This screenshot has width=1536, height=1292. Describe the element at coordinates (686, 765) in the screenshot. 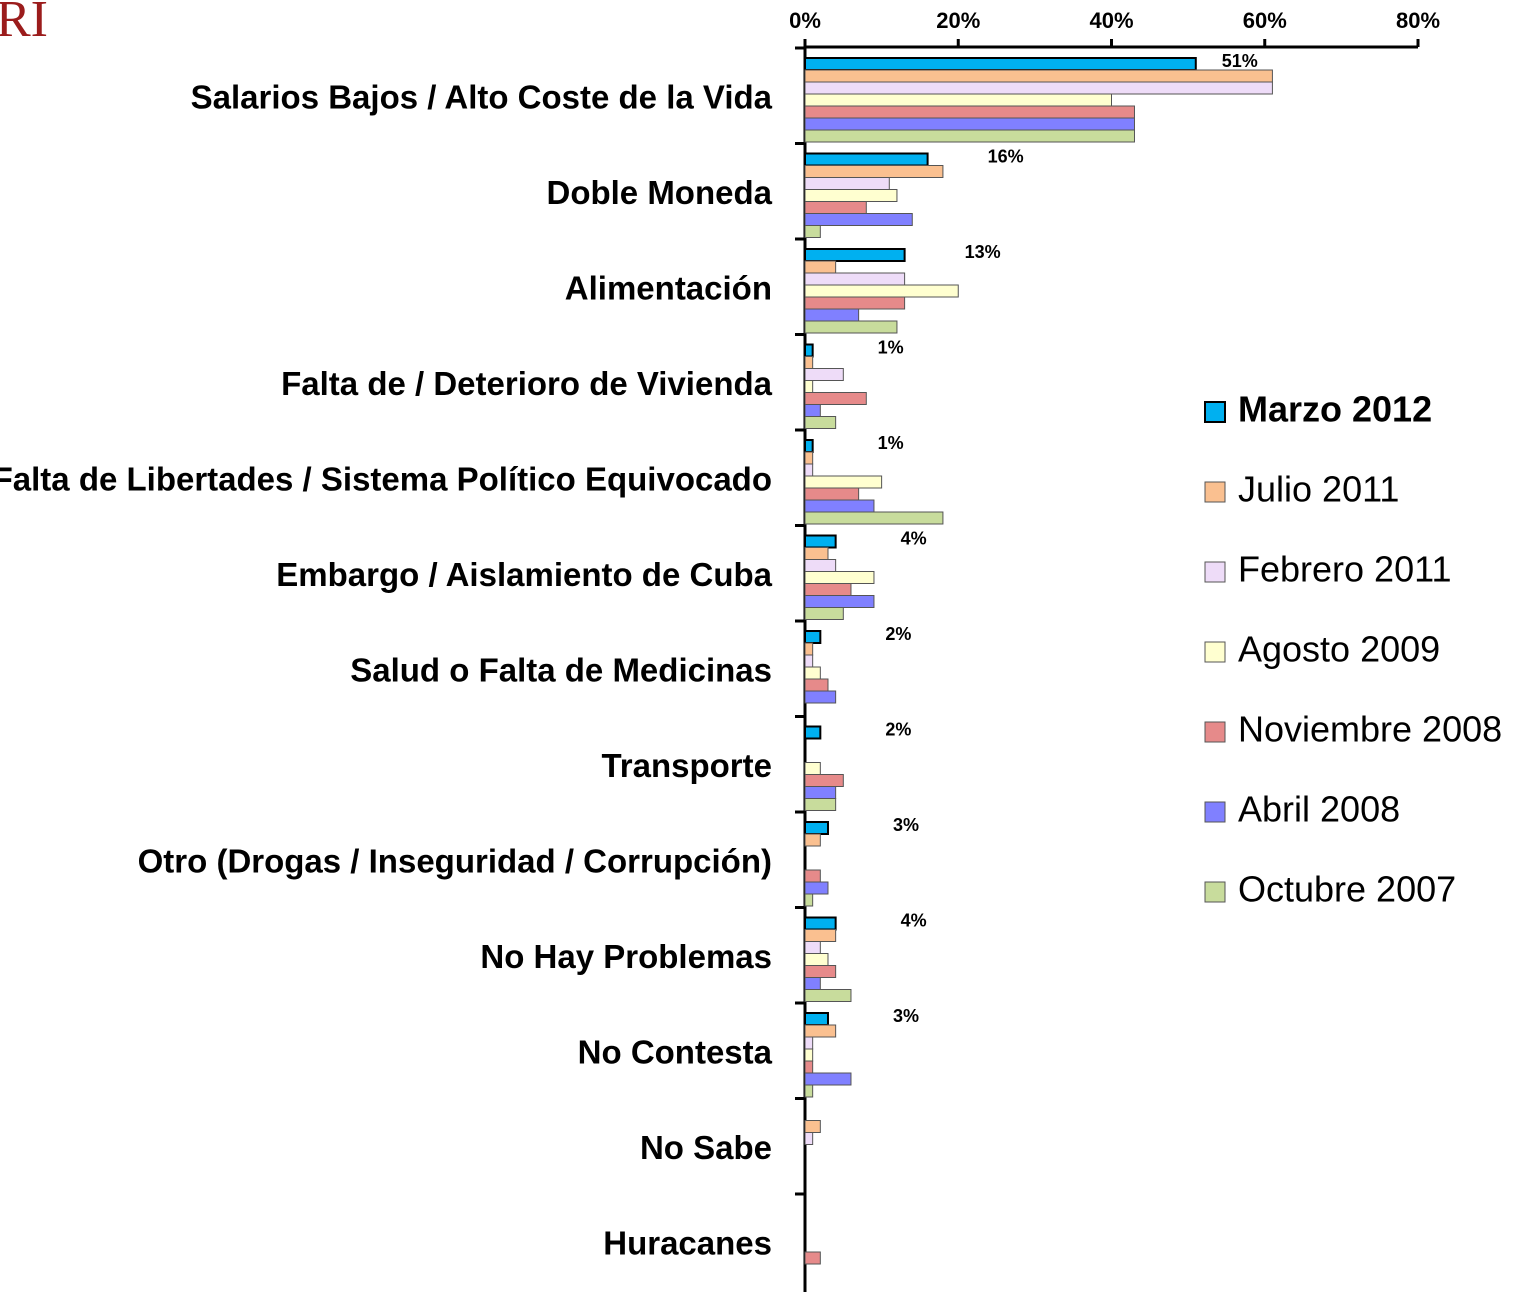

I see `y-tick-label: Transporte` at that location.